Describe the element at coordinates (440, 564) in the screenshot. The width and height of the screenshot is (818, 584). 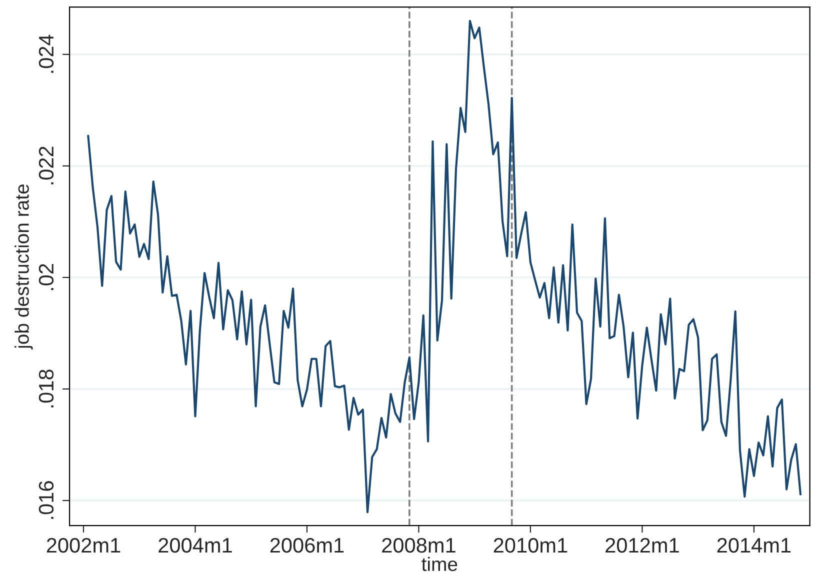
I see `x-axis-title: time` at that location.